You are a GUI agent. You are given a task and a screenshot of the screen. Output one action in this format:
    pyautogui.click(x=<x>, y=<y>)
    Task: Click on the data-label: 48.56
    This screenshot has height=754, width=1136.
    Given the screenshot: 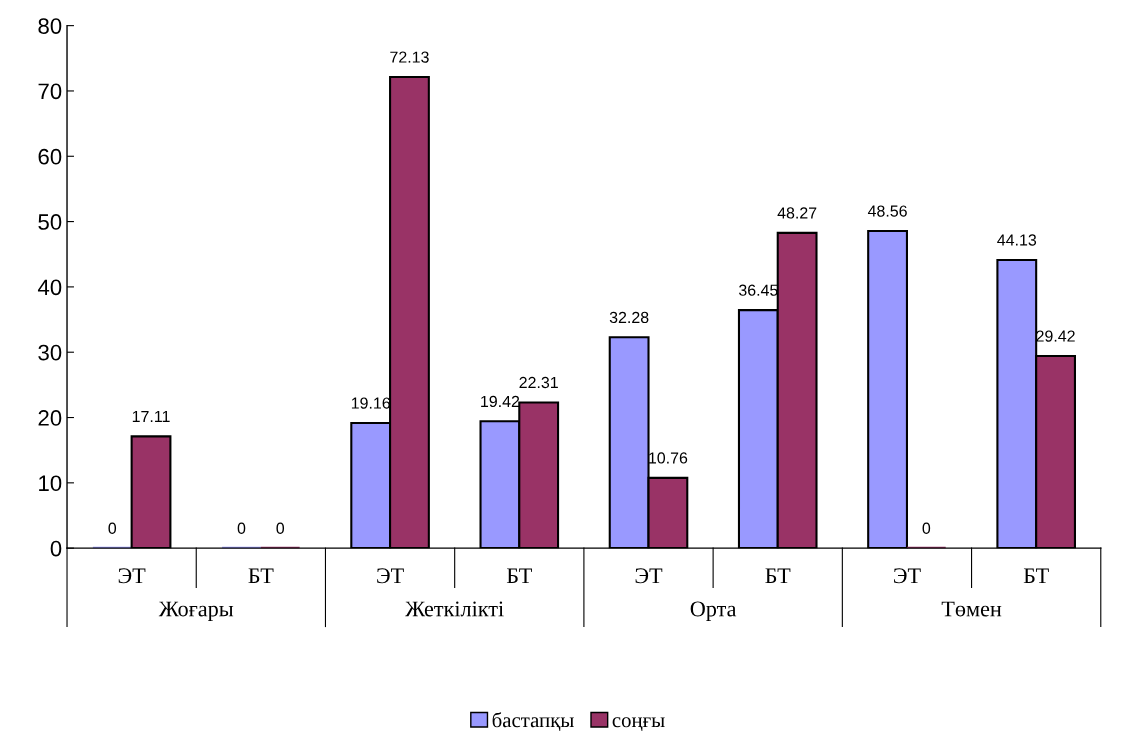 What is the action you would take?
    pyautogui.click(x=887, y=211)
    